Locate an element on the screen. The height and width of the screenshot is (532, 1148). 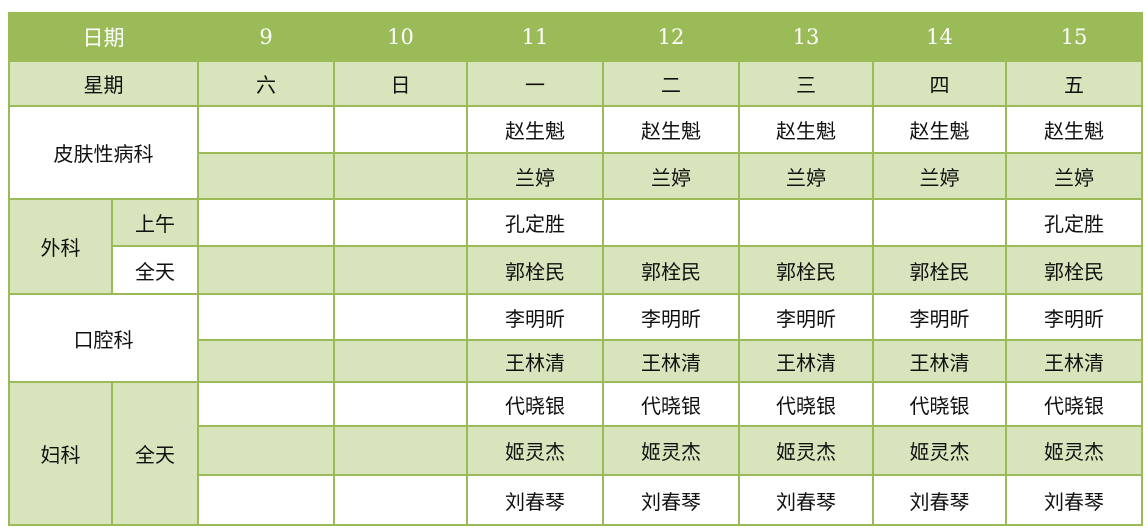
department-dental: 口腔科 is located at coordinates (103, 338).